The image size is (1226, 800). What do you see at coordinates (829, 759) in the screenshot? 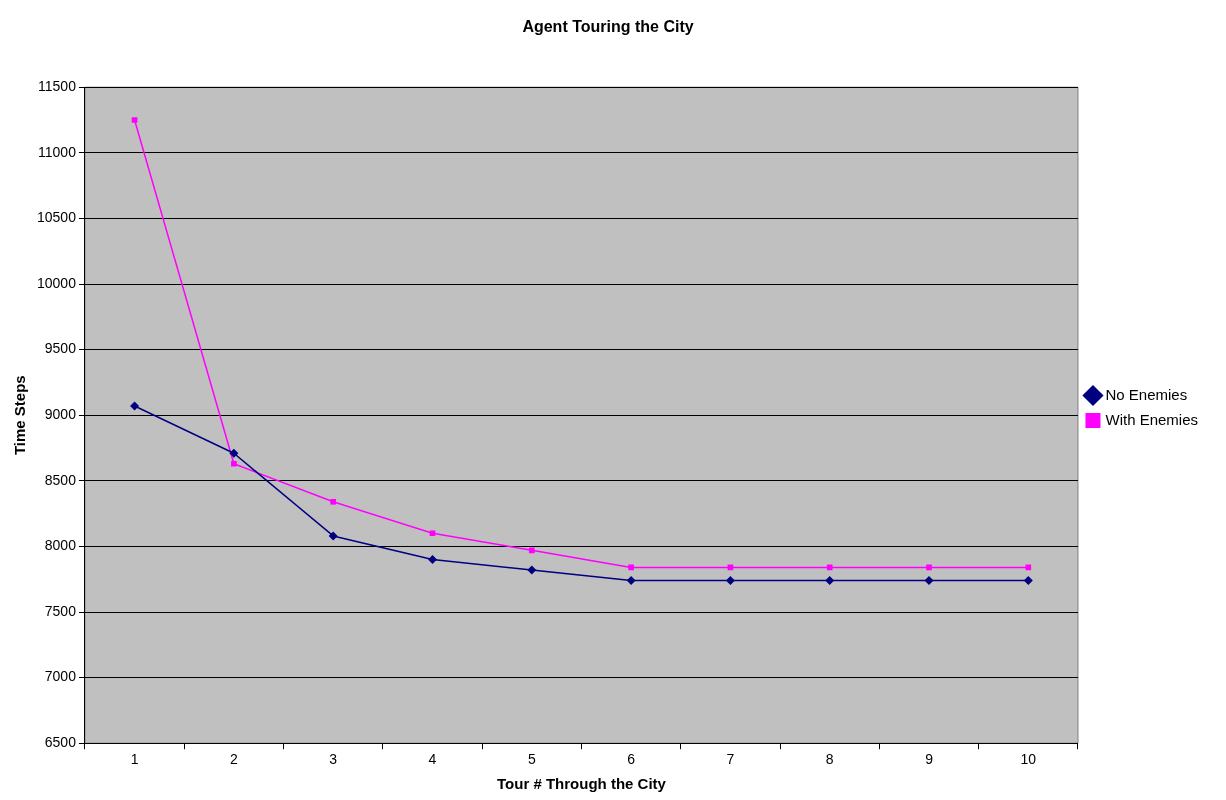
I see `x-tick-label: 8` at bounding box center [829, 759].